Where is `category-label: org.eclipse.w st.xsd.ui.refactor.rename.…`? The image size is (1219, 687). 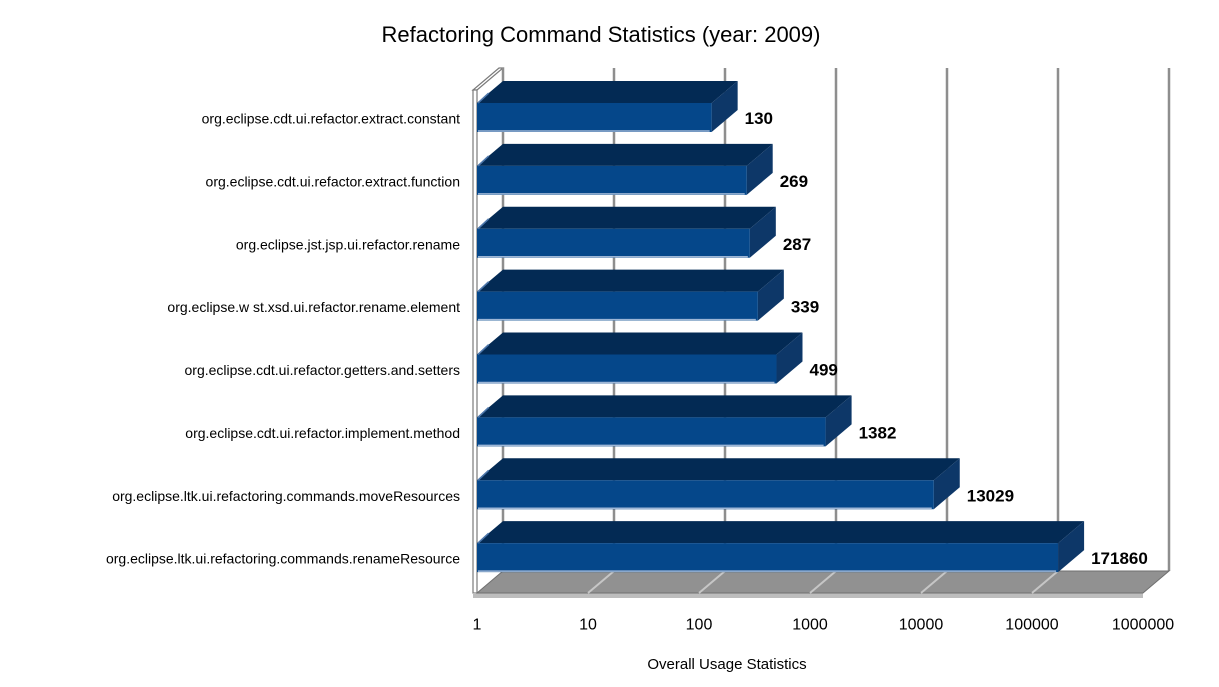 category-label: org.eclipse.w st.xsd.ui.refactor.rename.… is located at coordinates (313, 307).